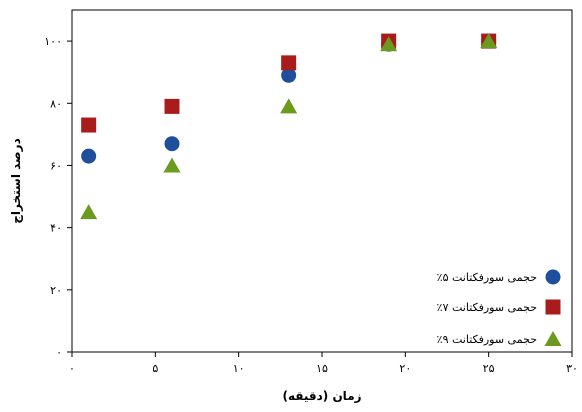 The height and width of the screenshot is (412, 582). Describe the element at coordinates (56, 290) in the screenshot. I see `y-tick-label: ۲۰` at that location.